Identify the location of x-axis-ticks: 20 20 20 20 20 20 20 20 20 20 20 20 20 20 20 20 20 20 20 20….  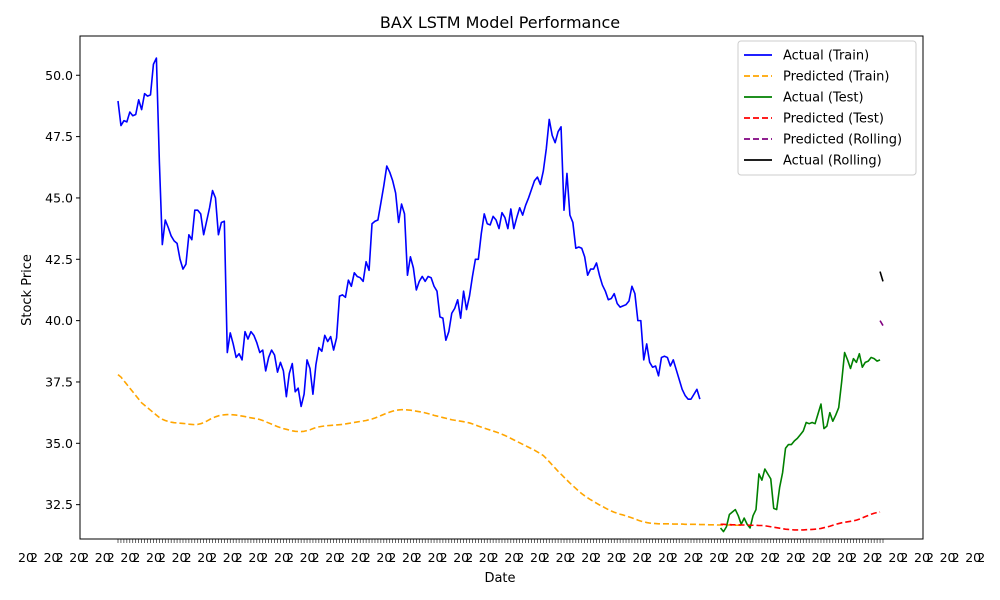
(501, 552).